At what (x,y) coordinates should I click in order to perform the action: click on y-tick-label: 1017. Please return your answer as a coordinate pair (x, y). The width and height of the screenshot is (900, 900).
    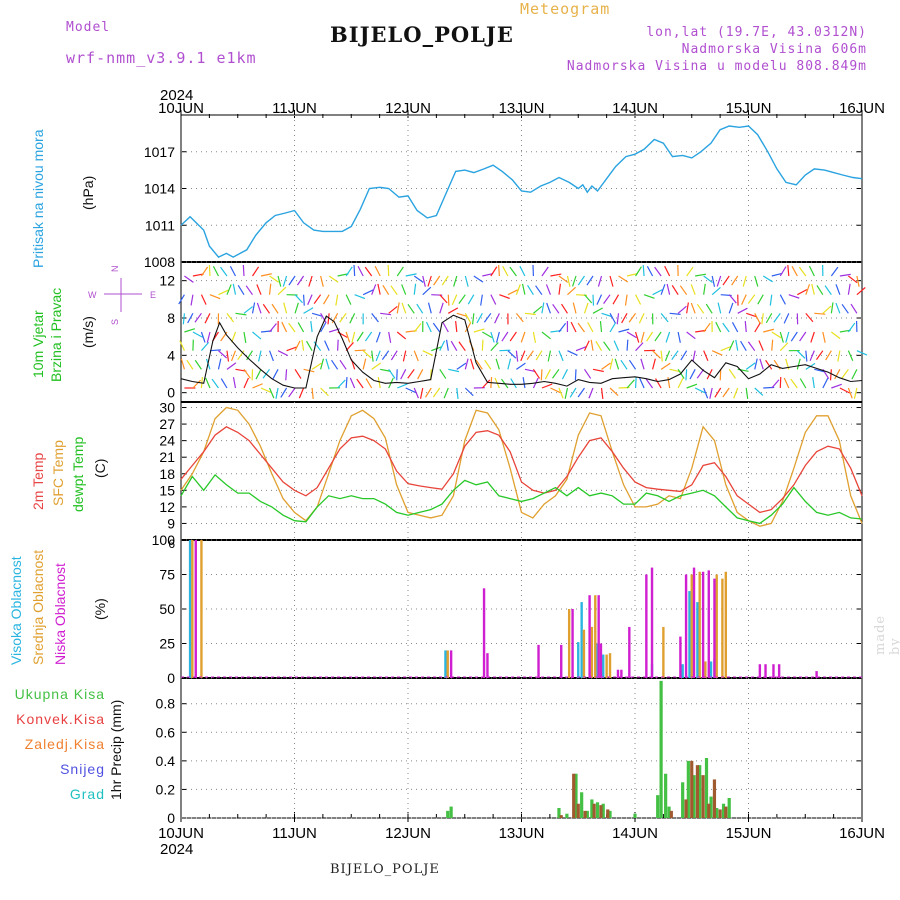
    Looking at the image, I should click on (159, 152).